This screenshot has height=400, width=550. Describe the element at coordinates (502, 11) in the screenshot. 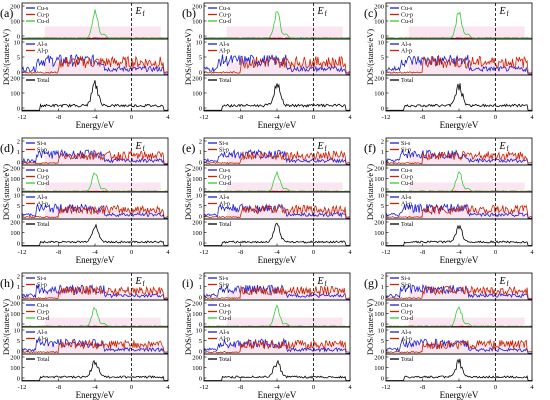

I see `fermi-label: E` at that location.